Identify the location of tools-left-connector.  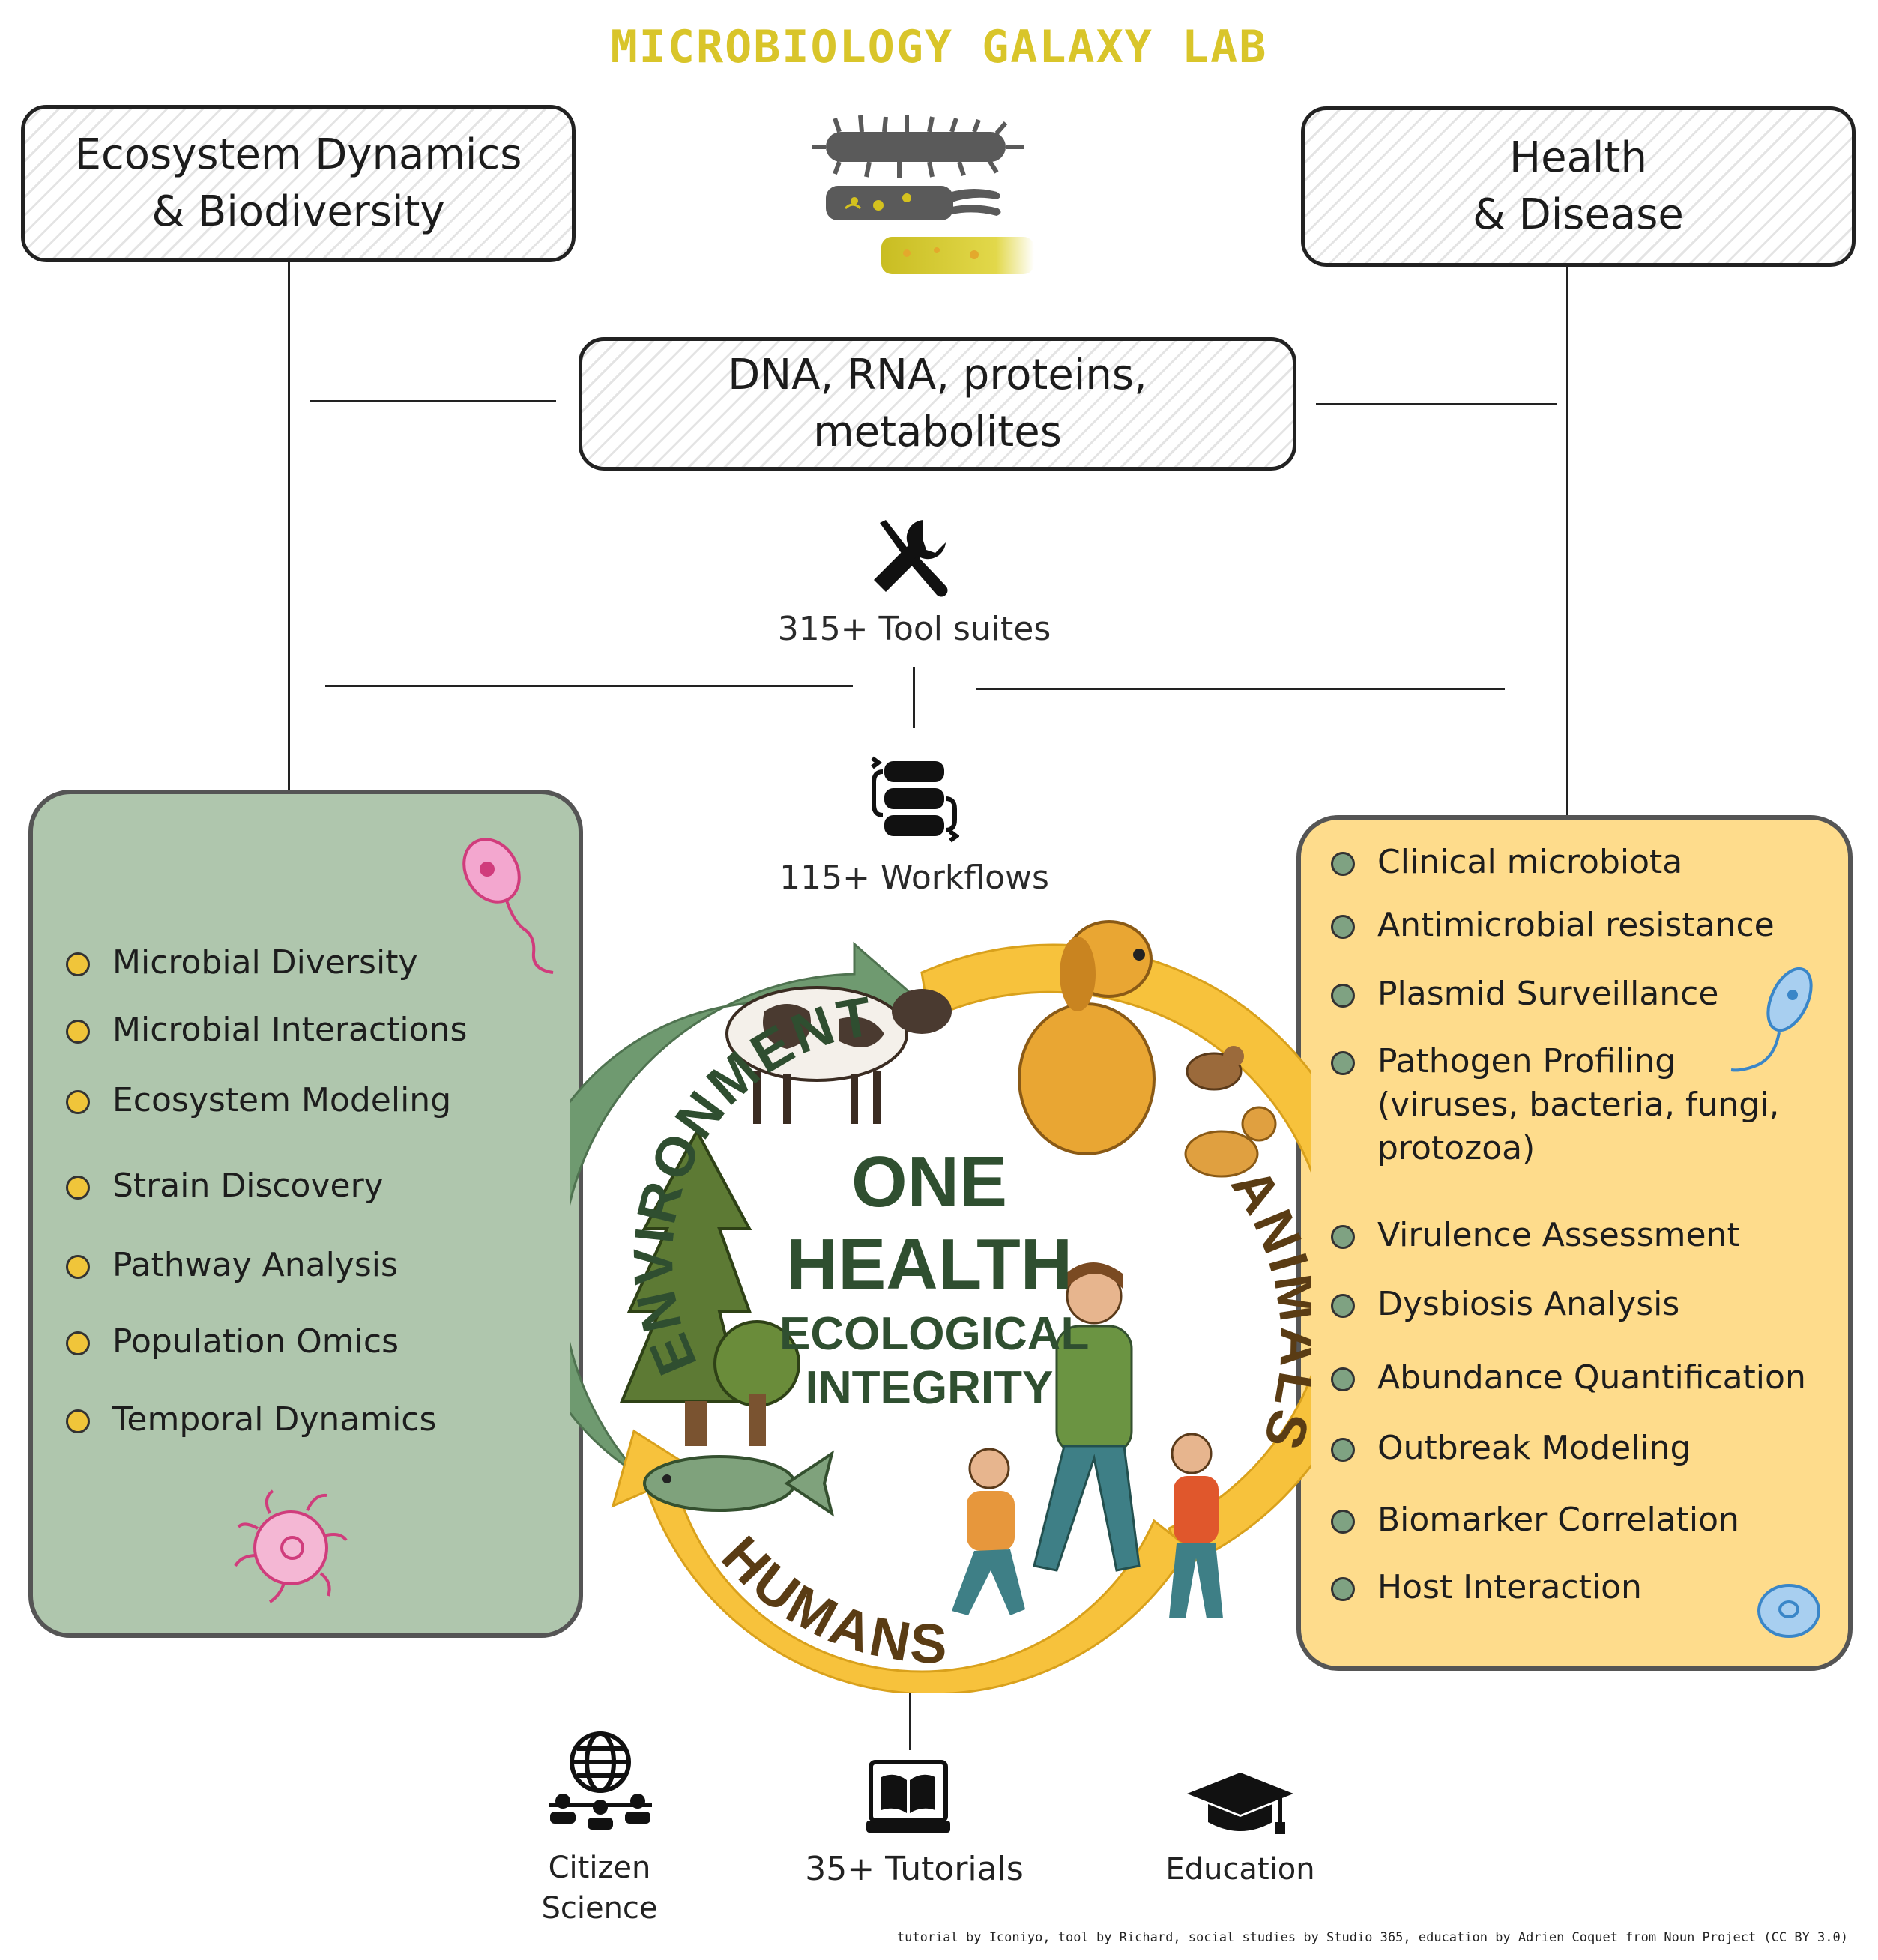
(589, 686).